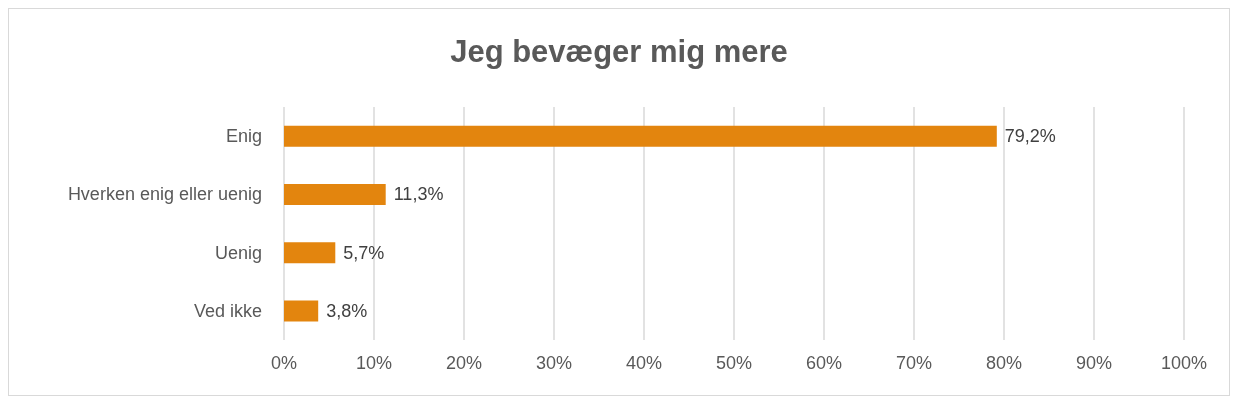 This screenshot has width=1240, height=406. Describe the element at coordinates (554, 363) in the screenshot. I see `x-tick-label: 30%` at that location.